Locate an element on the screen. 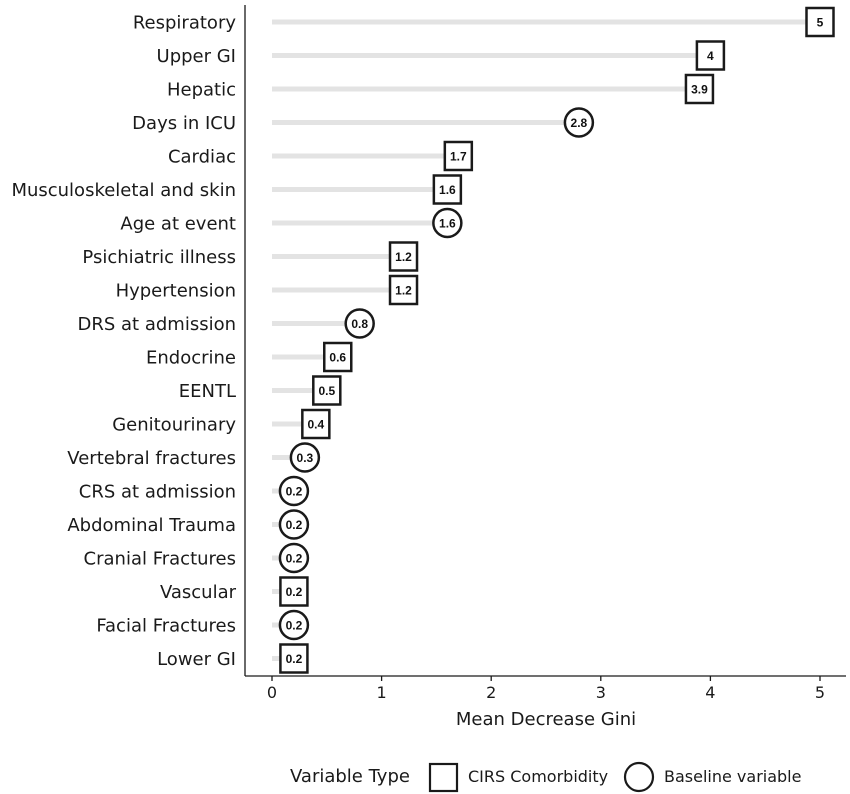 Image resolution: width=850 pixels, height=794 pixels. category-label: EENTL is located at coordinates (207, 391).